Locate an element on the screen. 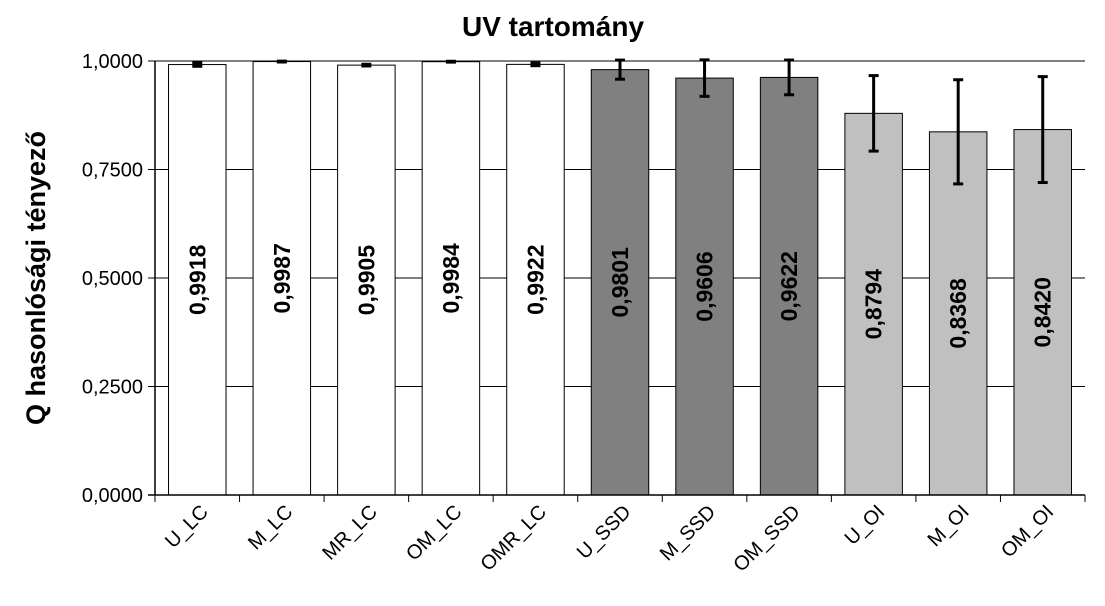  y-tick-label: 0,7500 is located at coordinates (112, 171).